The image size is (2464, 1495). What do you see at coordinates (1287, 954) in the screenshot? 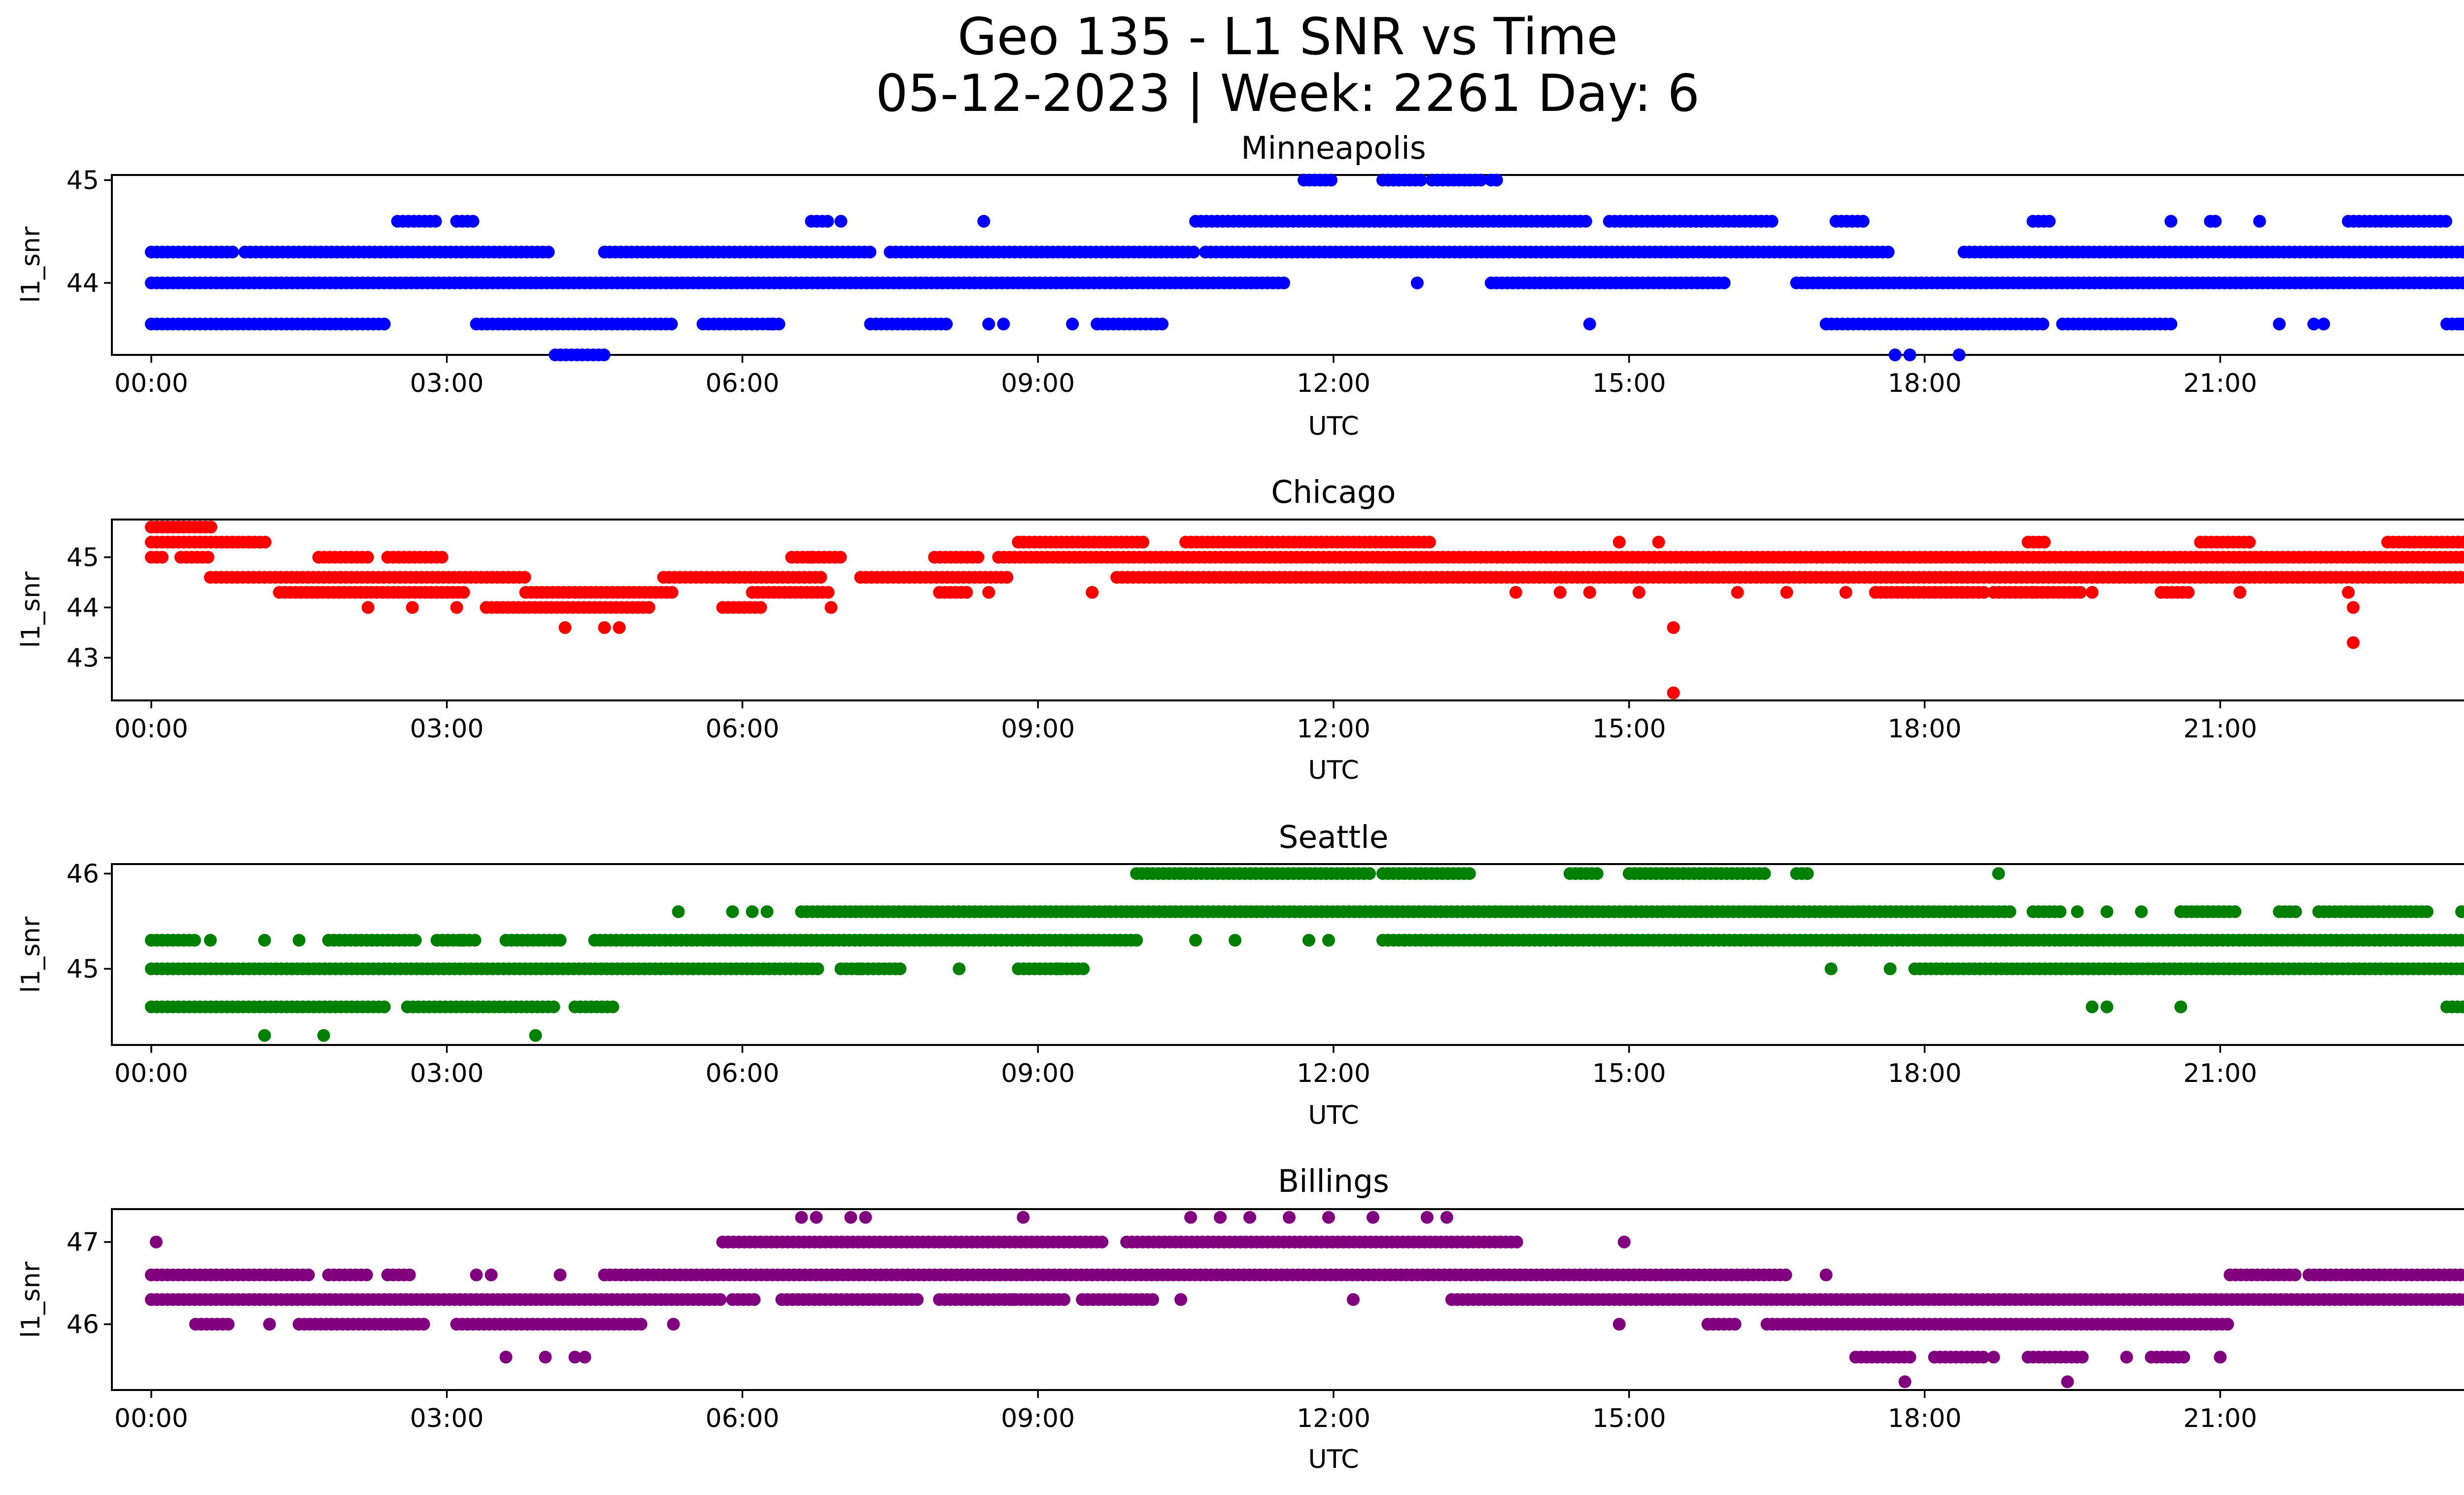
I see `plot-area-frame` at bounding box center [1287, 954].